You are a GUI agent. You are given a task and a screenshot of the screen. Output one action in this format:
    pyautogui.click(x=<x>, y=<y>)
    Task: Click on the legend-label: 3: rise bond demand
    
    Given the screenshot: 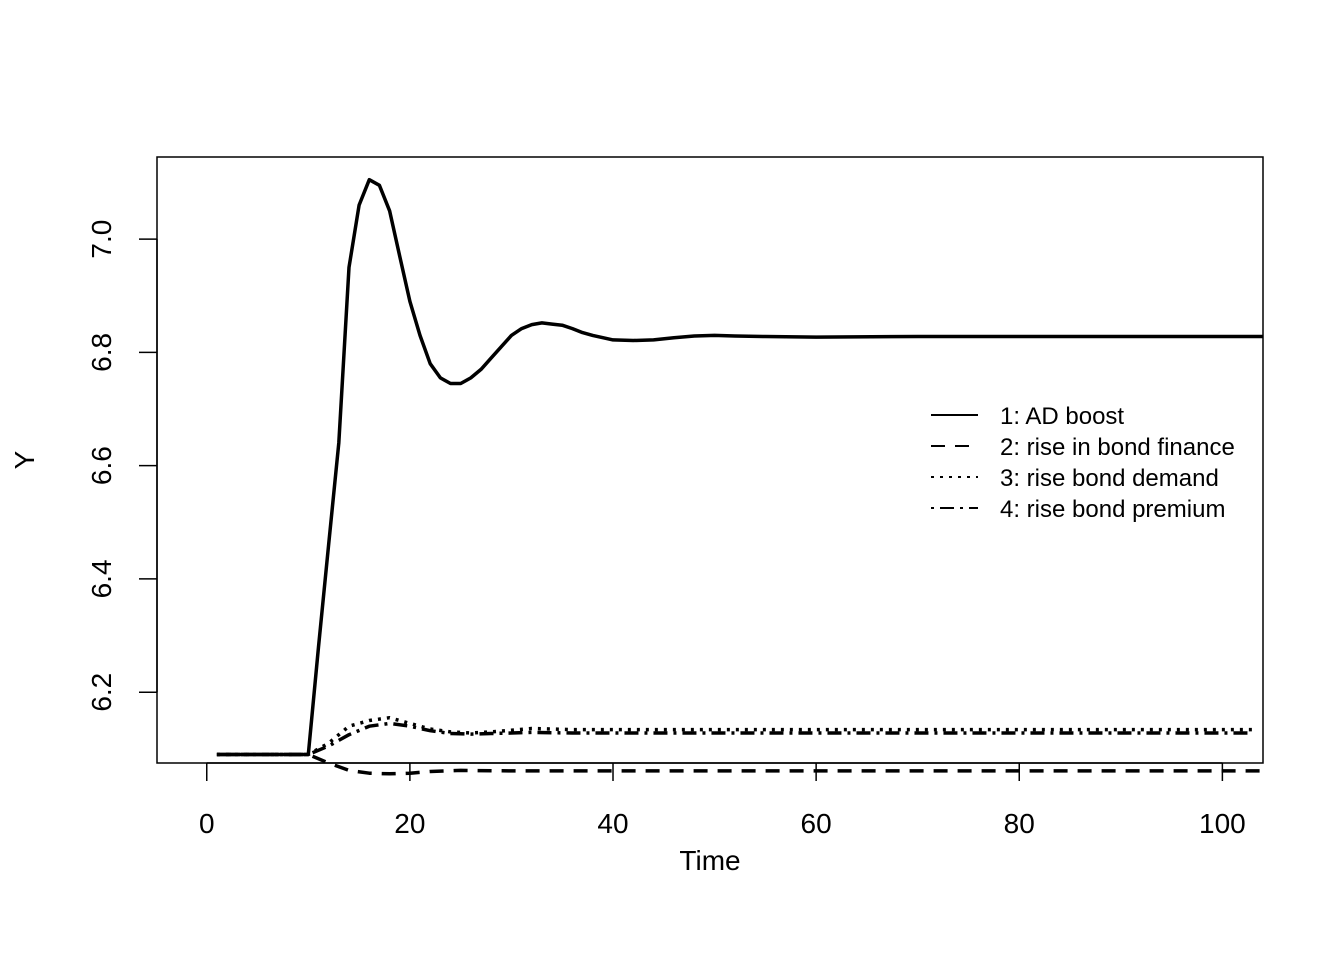 What is the action you would take?
    pyautogui.click(x=1109, y=478)
    